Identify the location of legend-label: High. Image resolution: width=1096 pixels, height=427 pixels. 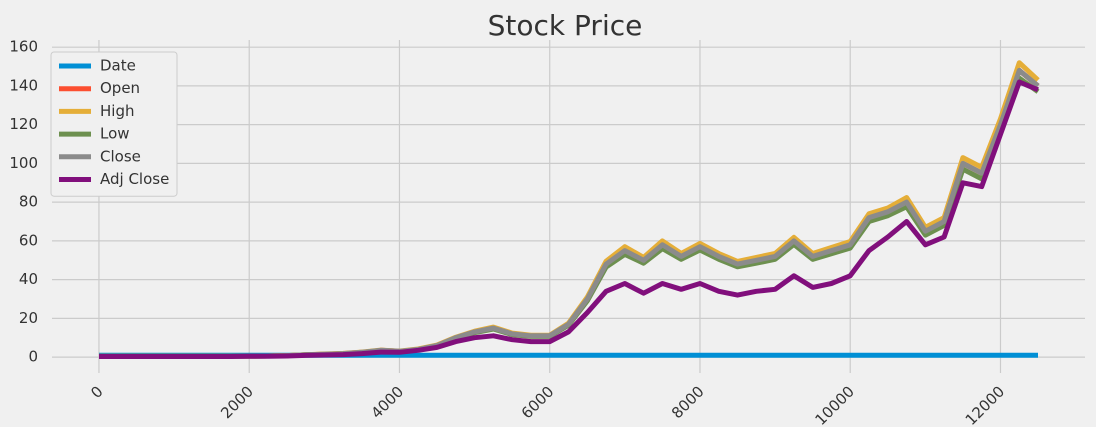
(117, 111).